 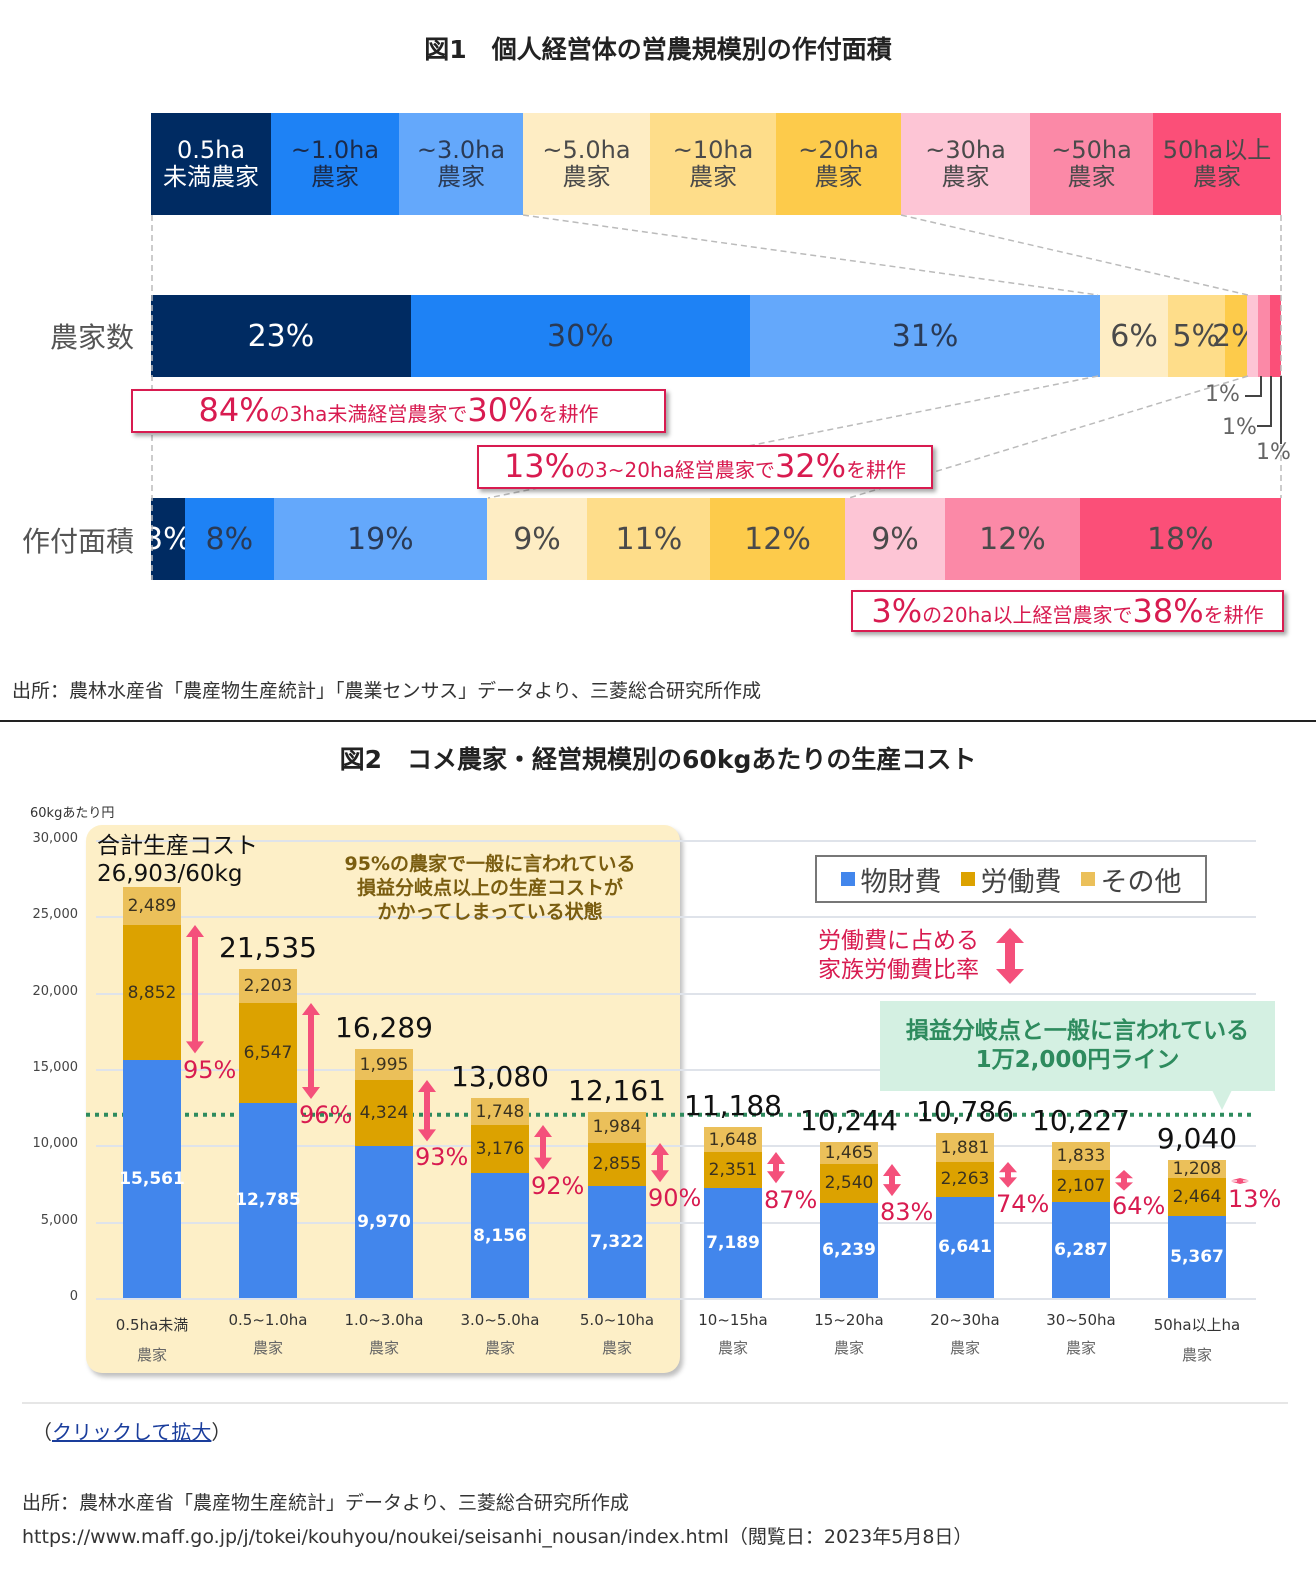 I want to click on breakeven-note-line1: 損益分岐点と一般に言われている, so click(x=1077, y=1031).